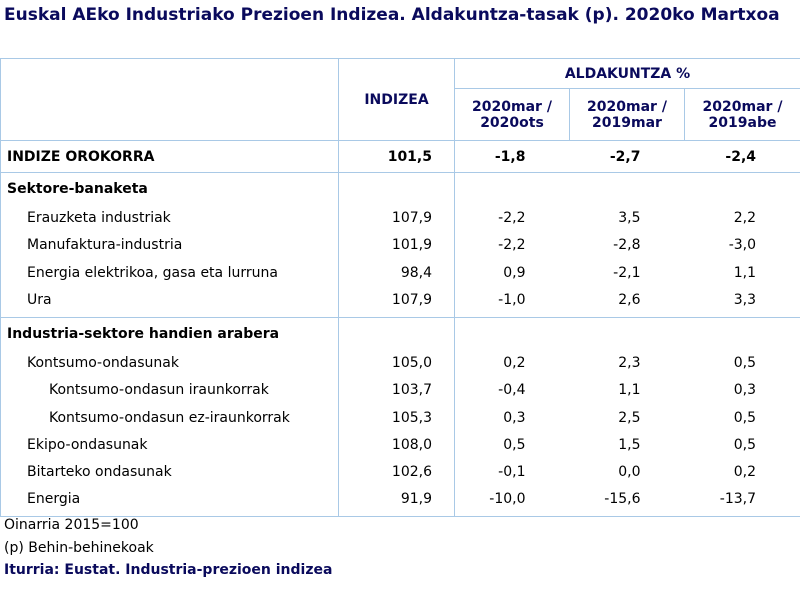 This screenshot has height=595, width=800. Describe the element at coordinates (627, 501) in the screenshot. I see `cell: -15,6` at that location.